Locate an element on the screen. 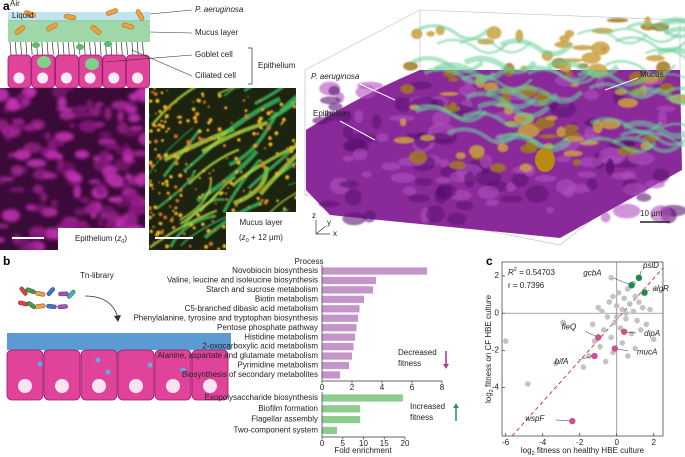 The height and width of the screenshot is (457, 685). bacterium is located at coordinates (140, 15).